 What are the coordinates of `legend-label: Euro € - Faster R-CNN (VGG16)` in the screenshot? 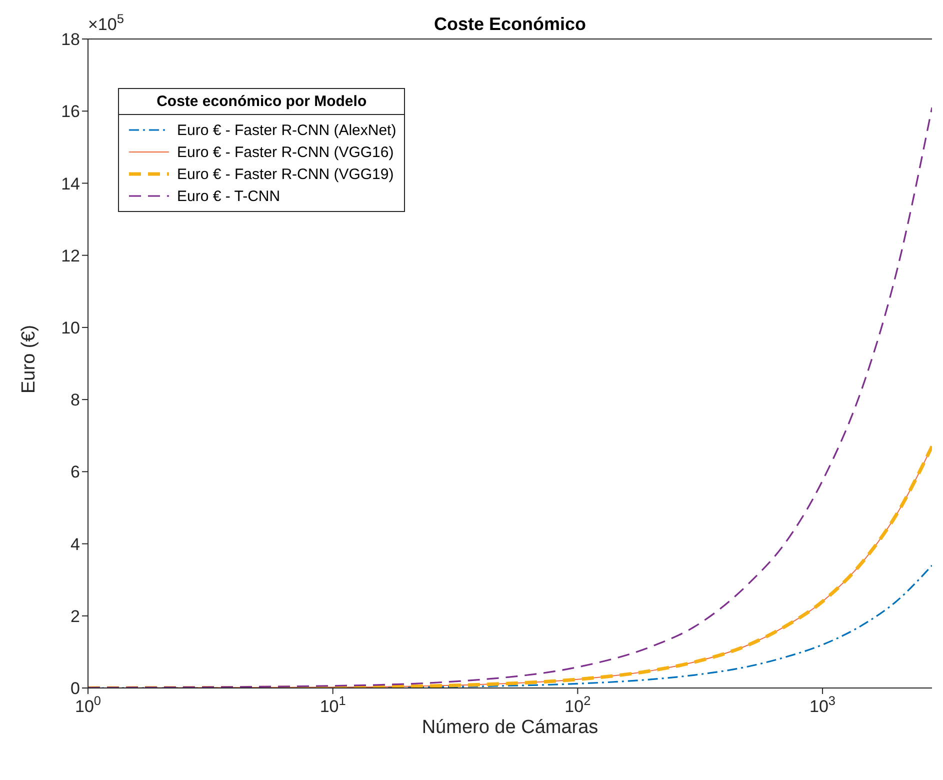 It's located at (285, 152).